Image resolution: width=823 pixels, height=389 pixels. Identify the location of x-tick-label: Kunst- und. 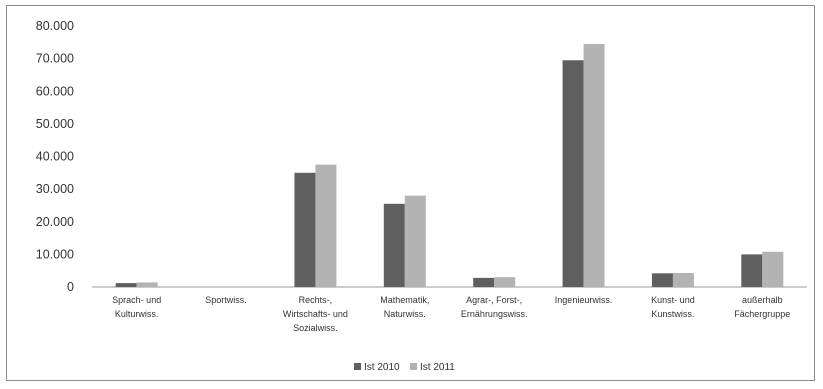
(673, 300).